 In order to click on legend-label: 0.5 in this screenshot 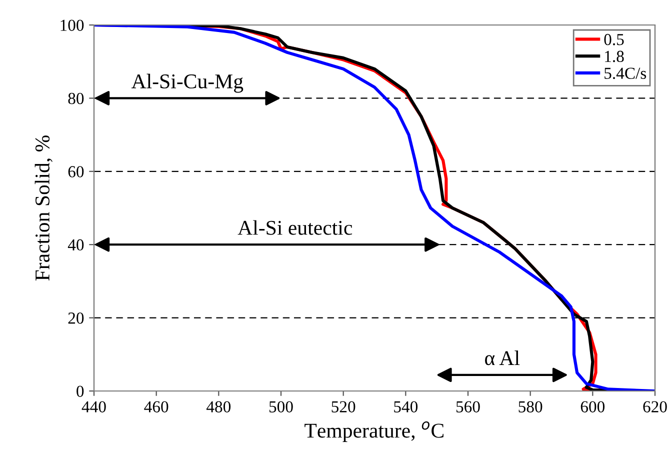, I will do `click(614, 40)`.